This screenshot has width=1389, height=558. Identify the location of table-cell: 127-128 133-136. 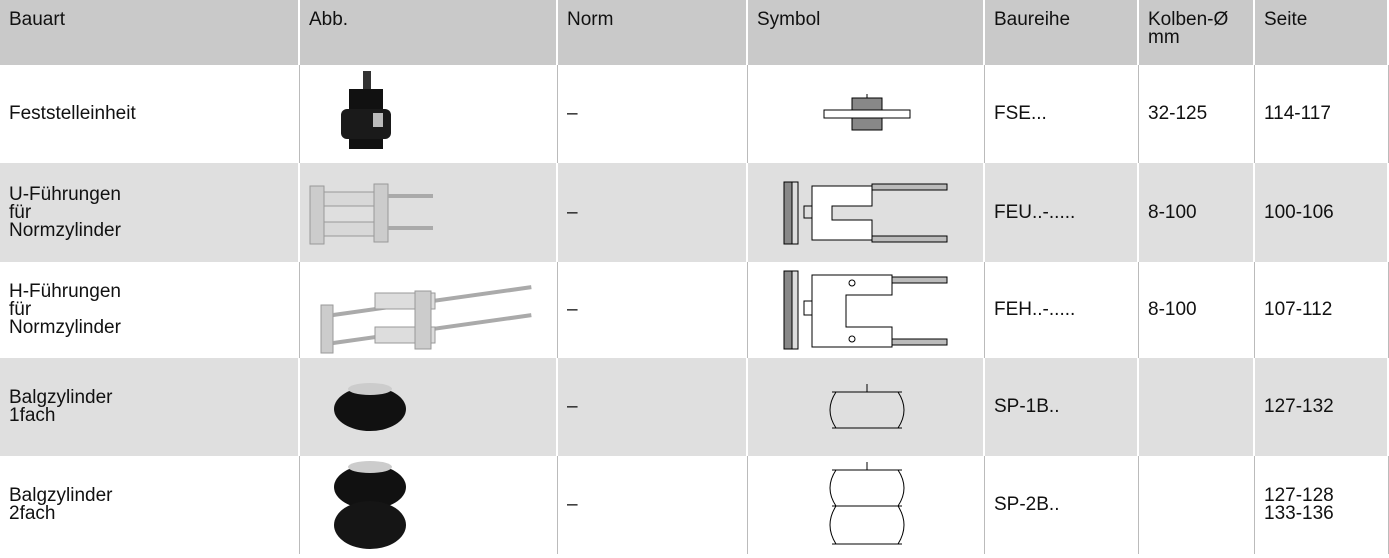
(1322, 505).